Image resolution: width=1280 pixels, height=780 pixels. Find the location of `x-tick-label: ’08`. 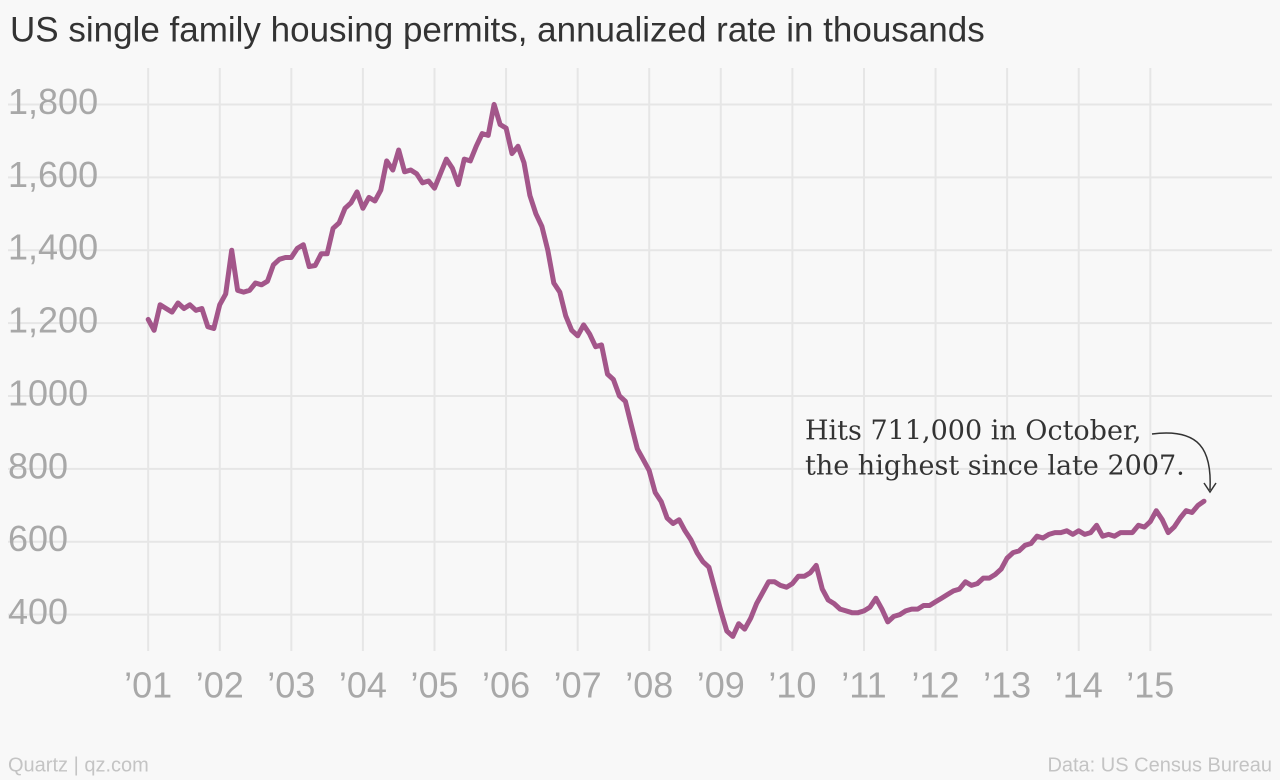

x-tick-label: ’08 is located at coordinates (649, 685).